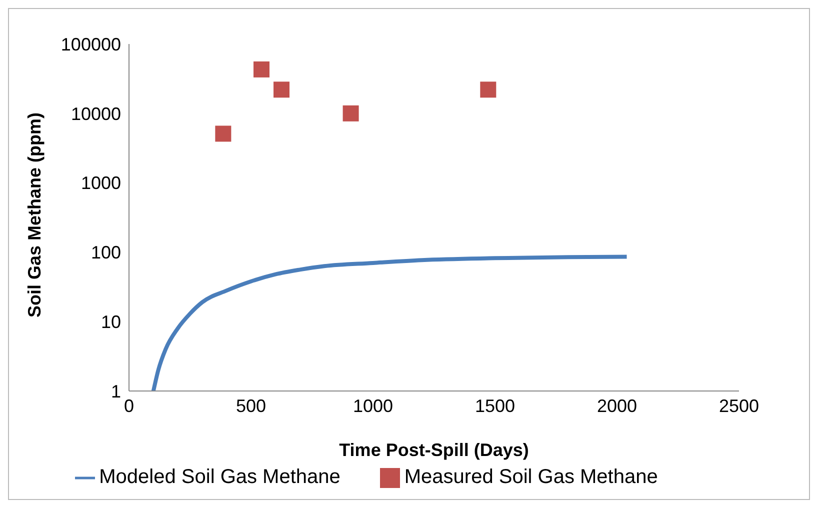  What do you see at coordinates (105, 252) in the screenshot?
I see `y-tick-label: 100` at bounding box center [105, 252].